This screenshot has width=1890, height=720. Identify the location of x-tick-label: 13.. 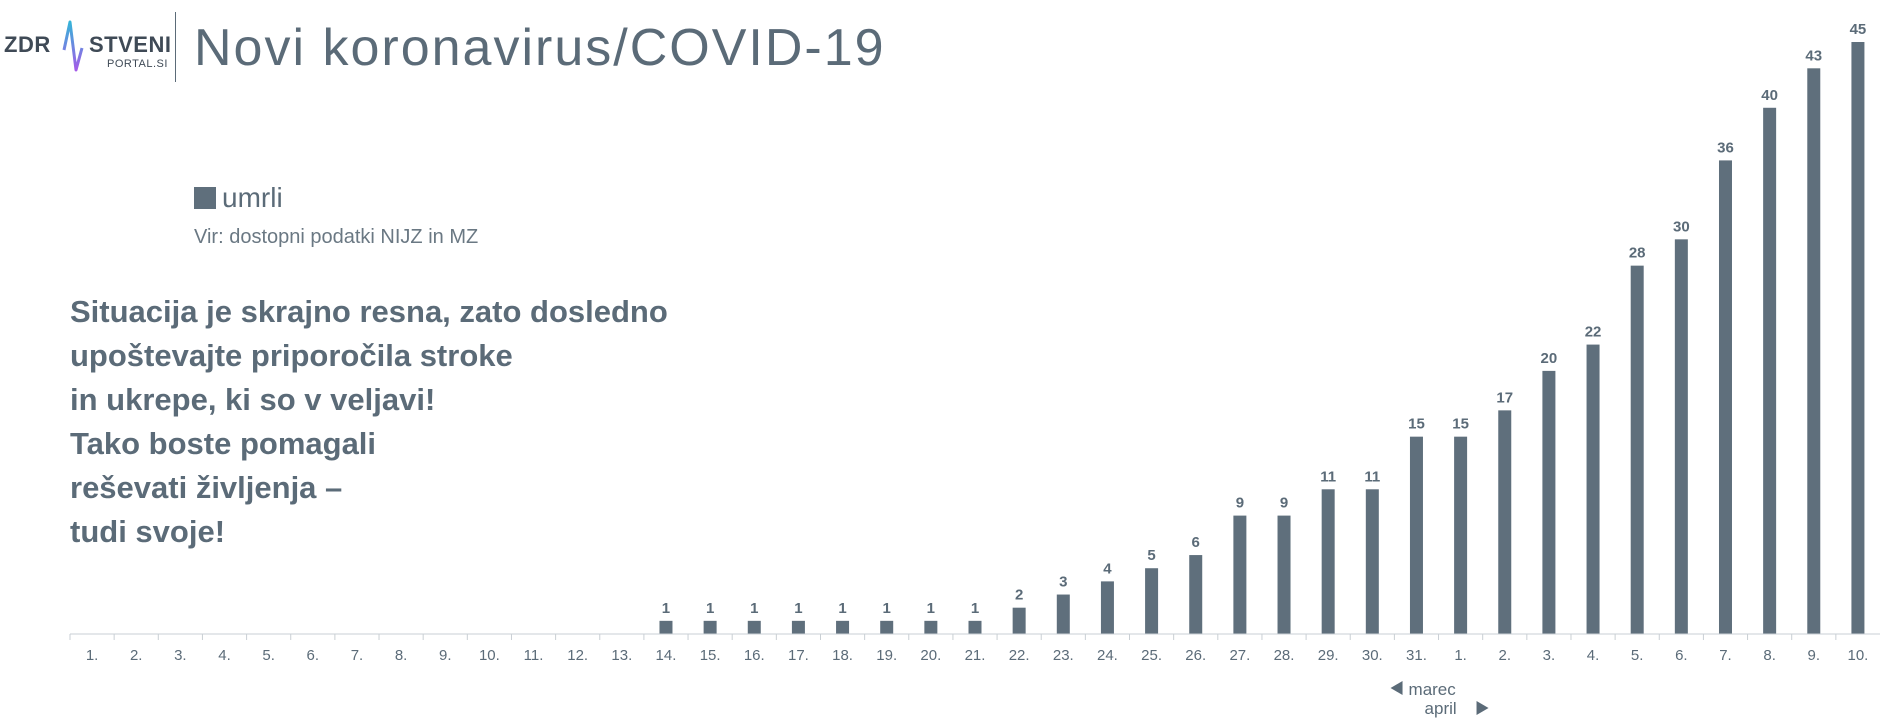
(621, 655).